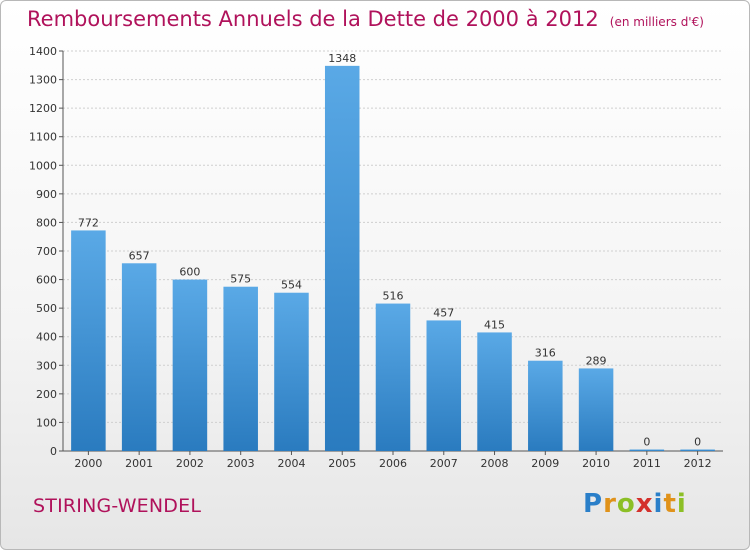 Image resolution: width=750 pixels, height=550 pixels. I want to click on data-label: 575, so click(240, 279).